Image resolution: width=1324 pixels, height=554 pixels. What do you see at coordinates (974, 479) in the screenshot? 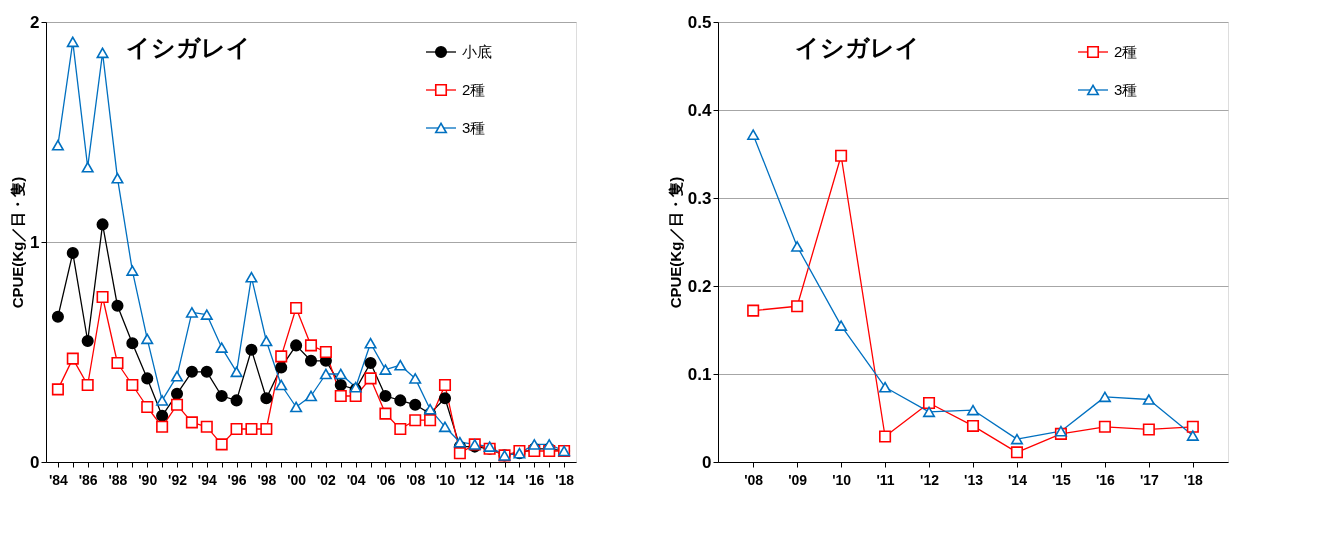
I see `x-tick-label: '13` at bounding box center [974, 479].